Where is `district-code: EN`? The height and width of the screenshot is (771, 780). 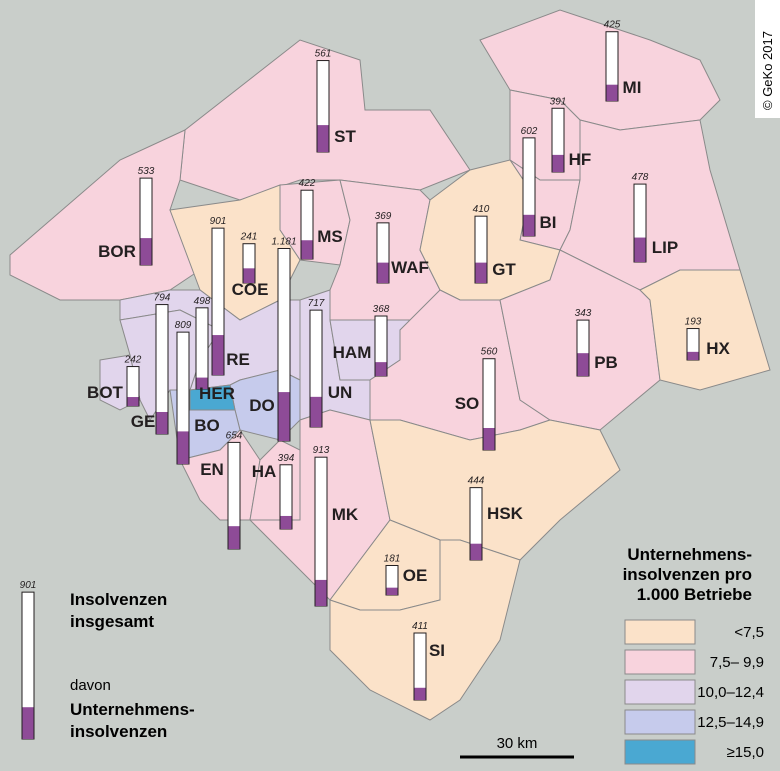
district-code: EN is located at coordinates (212, 469).